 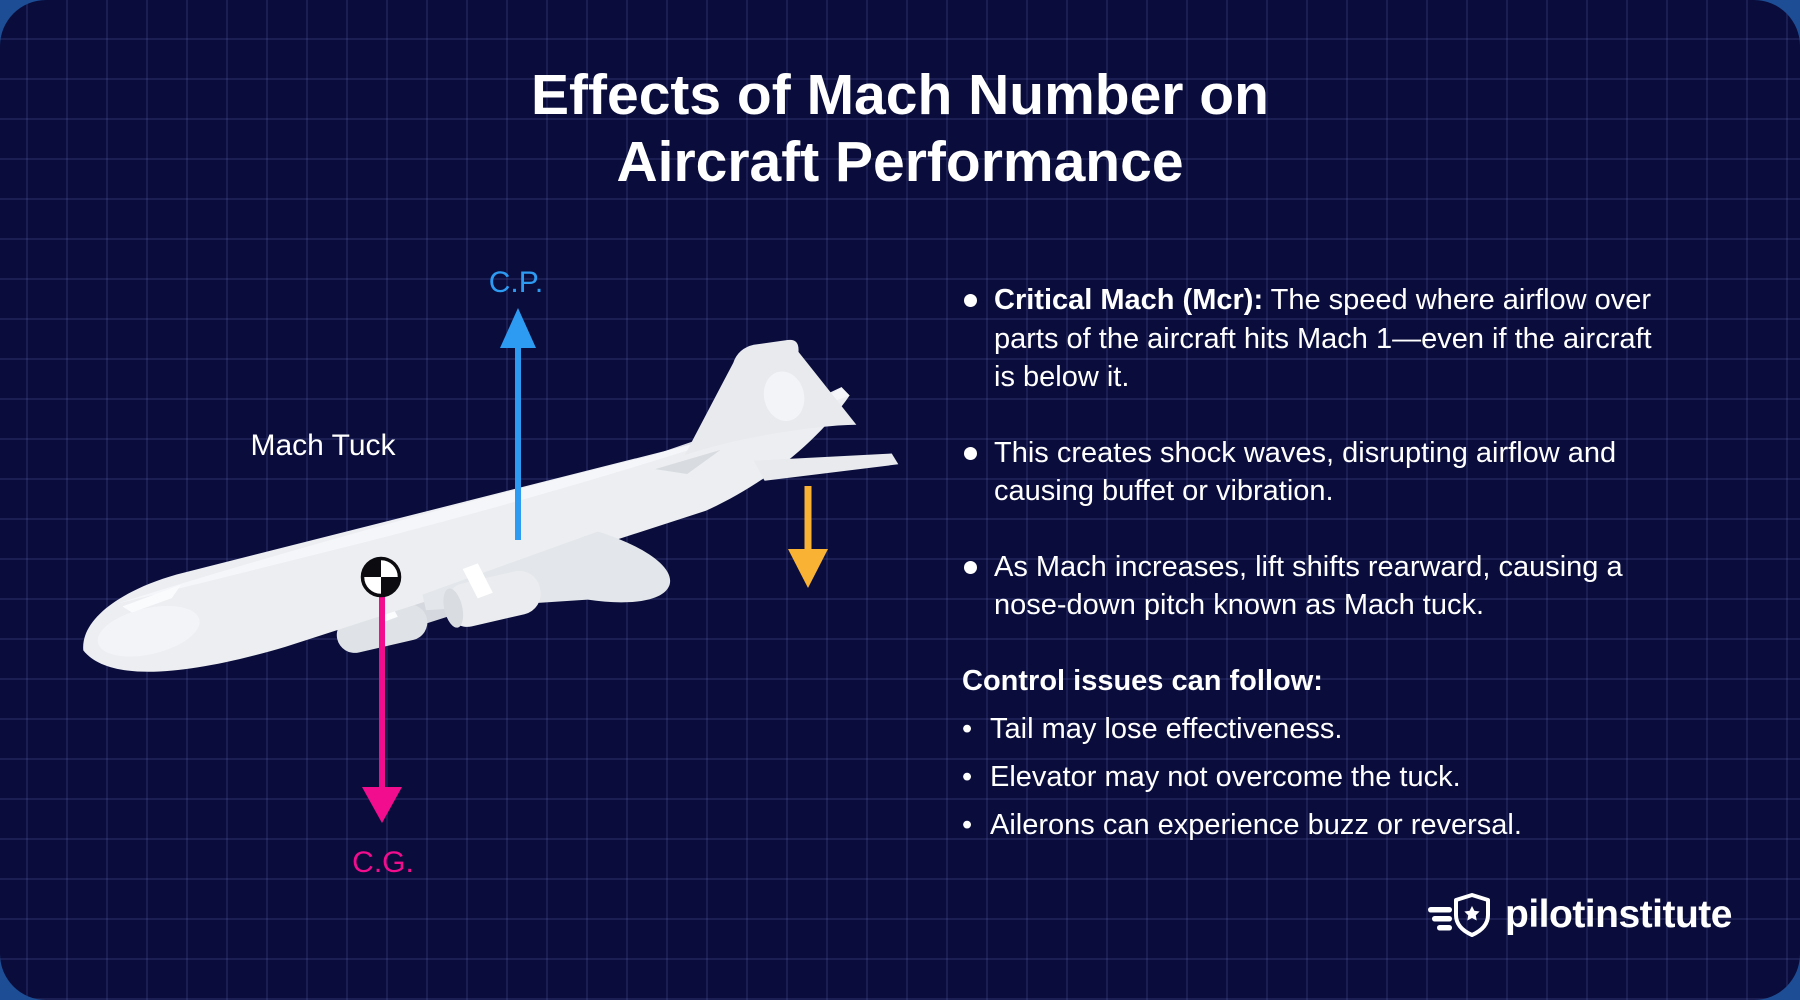 I want to click on windshield, so click(x=152, y=598).